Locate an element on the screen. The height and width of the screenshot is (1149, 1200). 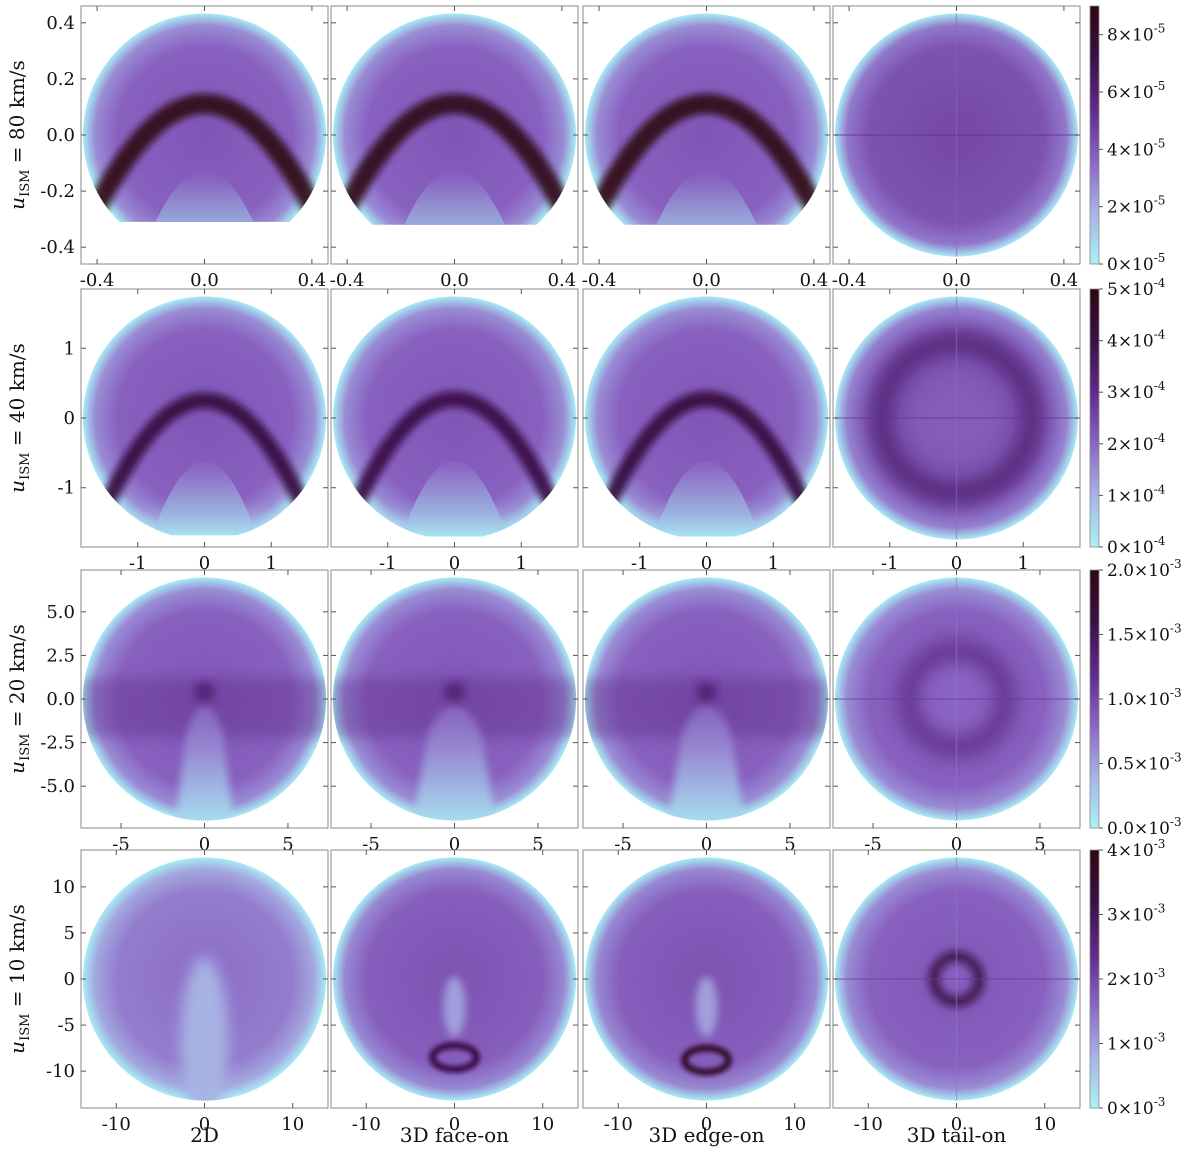
colorbar-tick-label: 1.5×10⁻³ is located at coordinates (1144, 634).